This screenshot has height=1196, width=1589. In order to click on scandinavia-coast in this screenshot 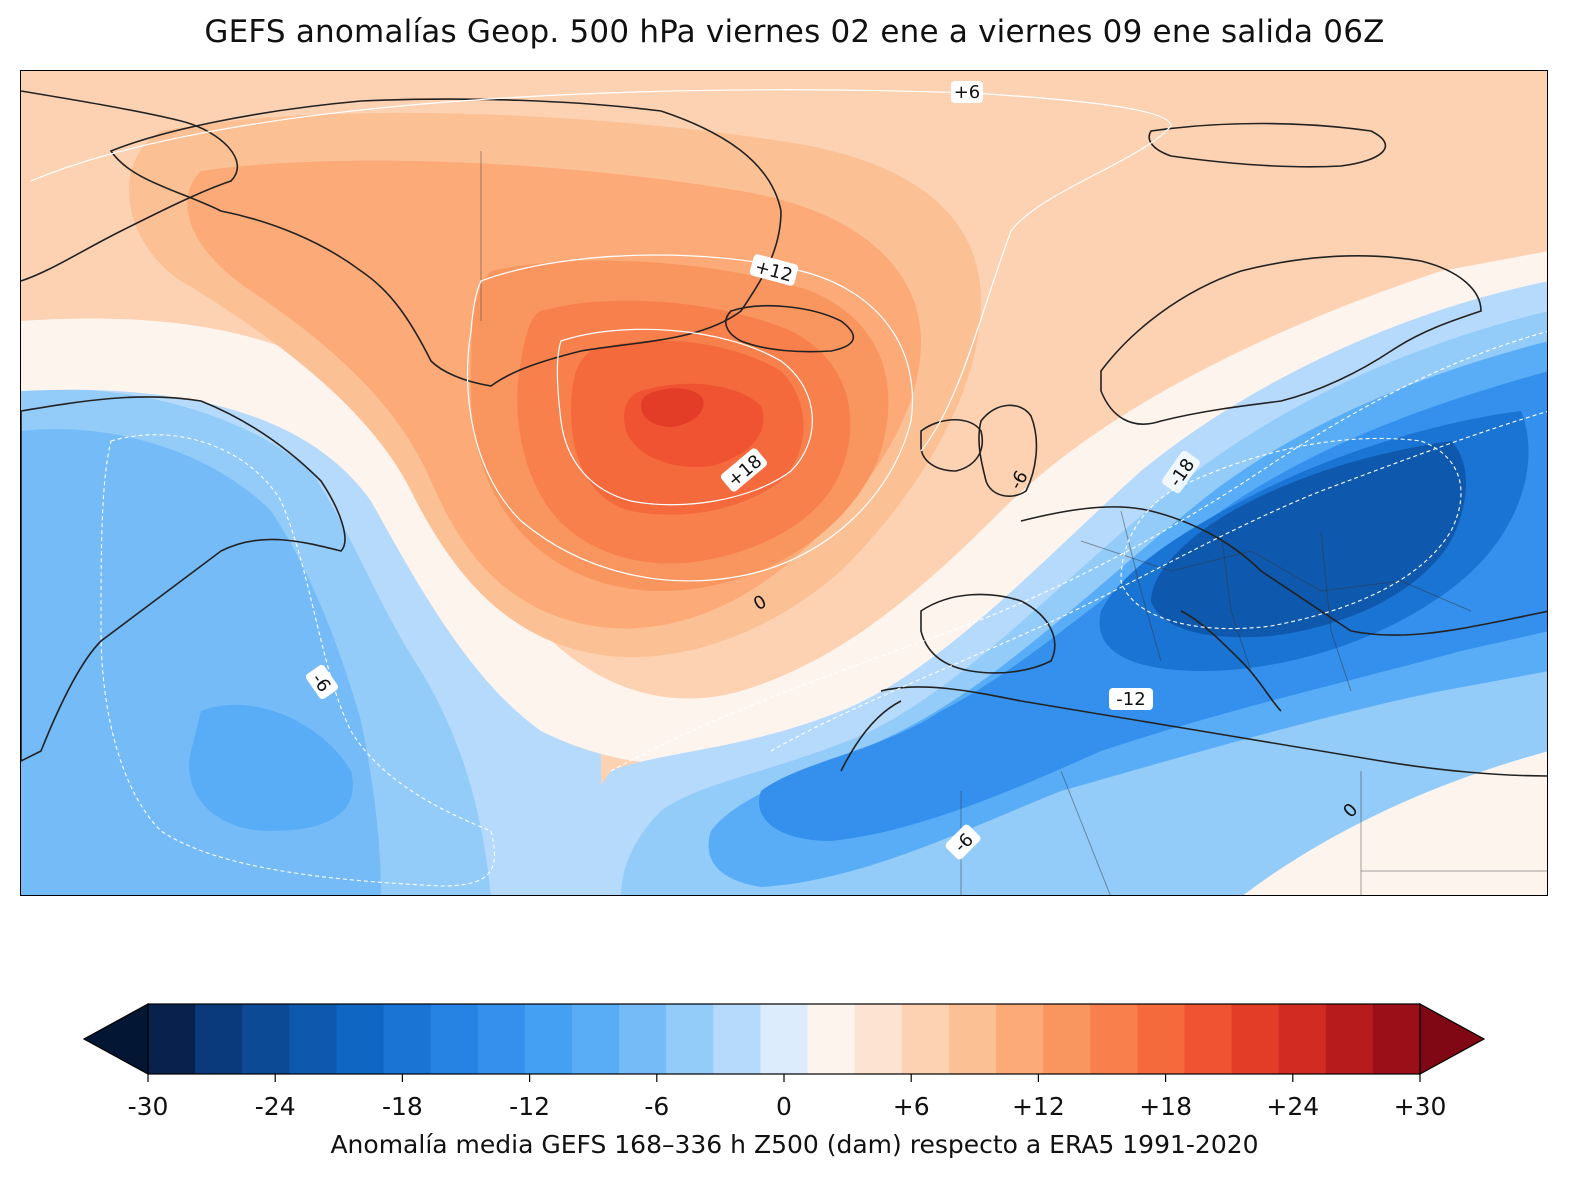, I will do `click(1291, 339)`.